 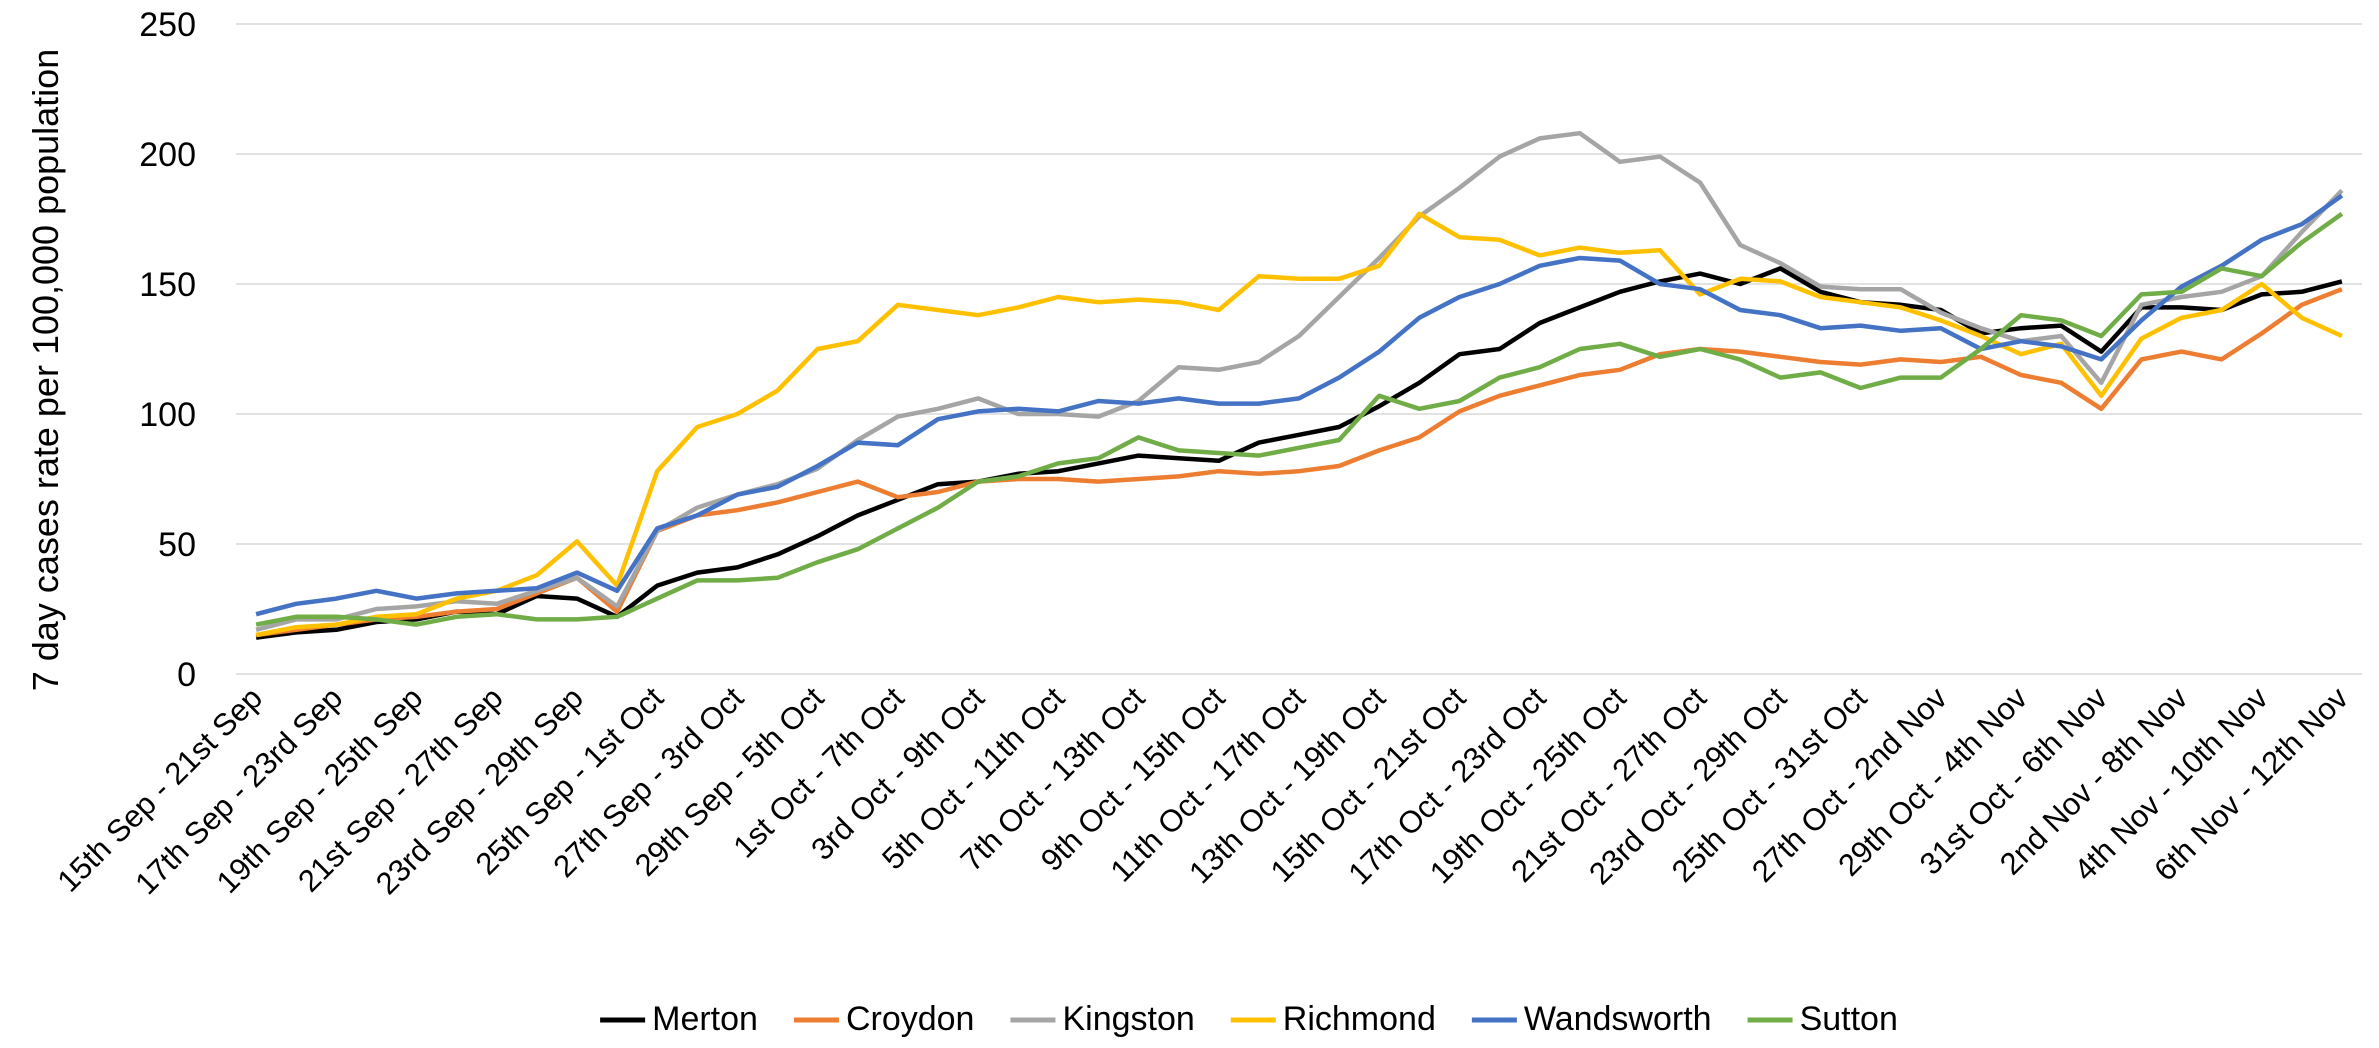 What do you see at coordinates (167, 155) in the screenshot?
I see `y-tick-label: 200` at bounding box center [167, 155].